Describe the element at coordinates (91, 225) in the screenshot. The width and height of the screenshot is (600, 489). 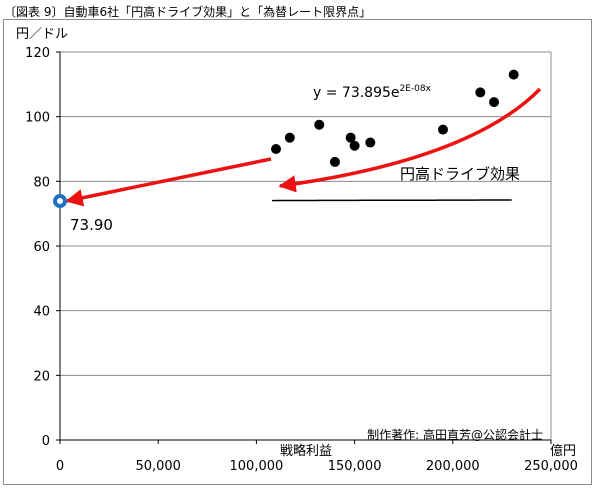
I see `intercept-label: 73.90` at that location.